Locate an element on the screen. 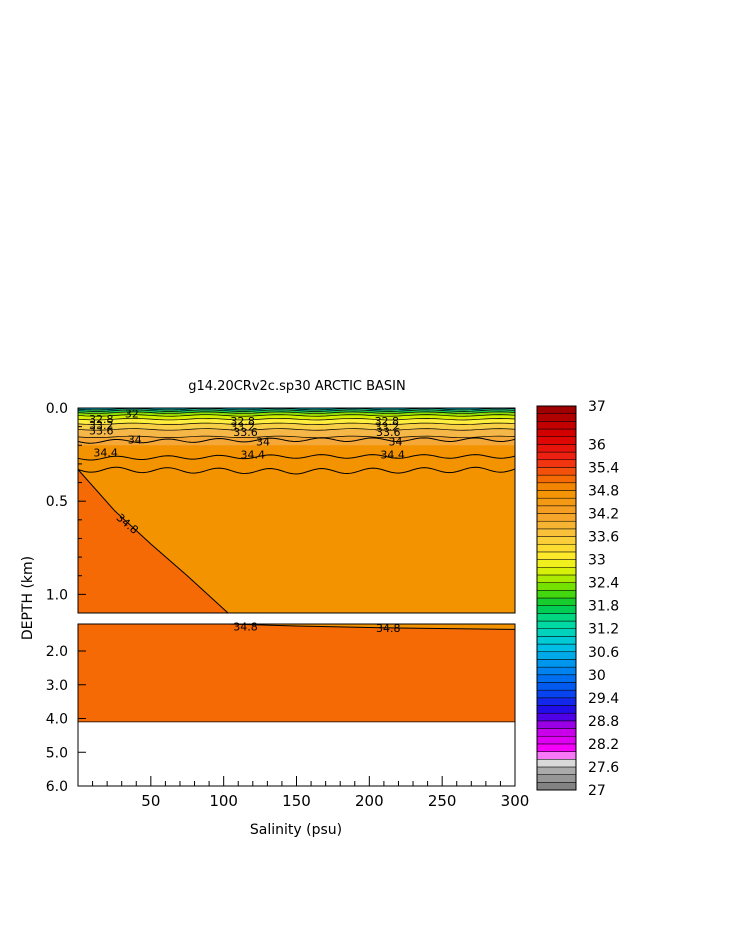 This screenshot has height=945, width=733. seafloor-mask is located at coordinates (296, 753).